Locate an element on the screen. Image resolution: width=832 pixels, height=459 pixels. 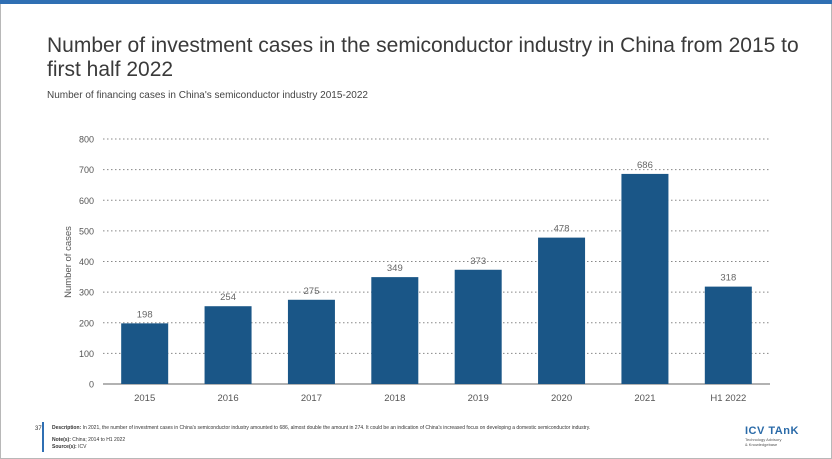
x-tick-label: 2015 is located at coordinates (144, 398).